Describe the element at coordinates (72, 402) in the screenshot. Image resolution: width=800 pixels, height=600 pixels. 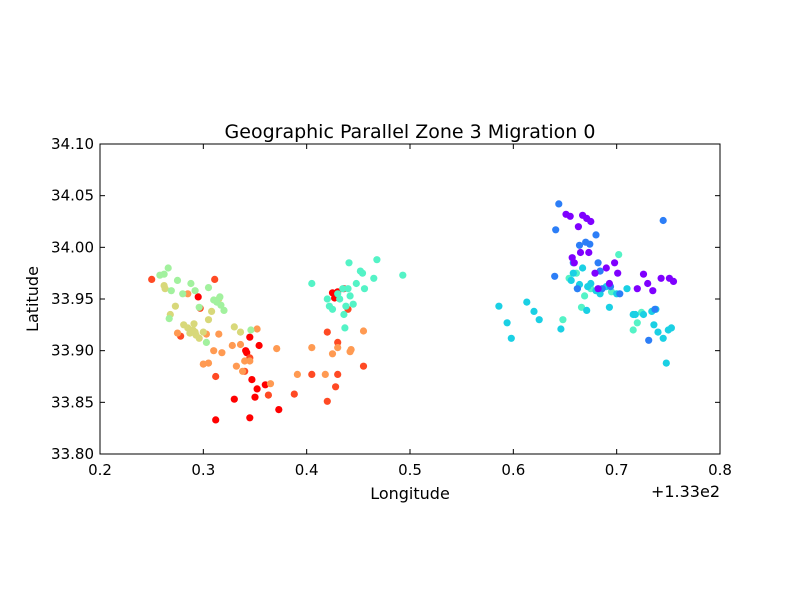
I see `y-tick-label: 33.85` at that location.